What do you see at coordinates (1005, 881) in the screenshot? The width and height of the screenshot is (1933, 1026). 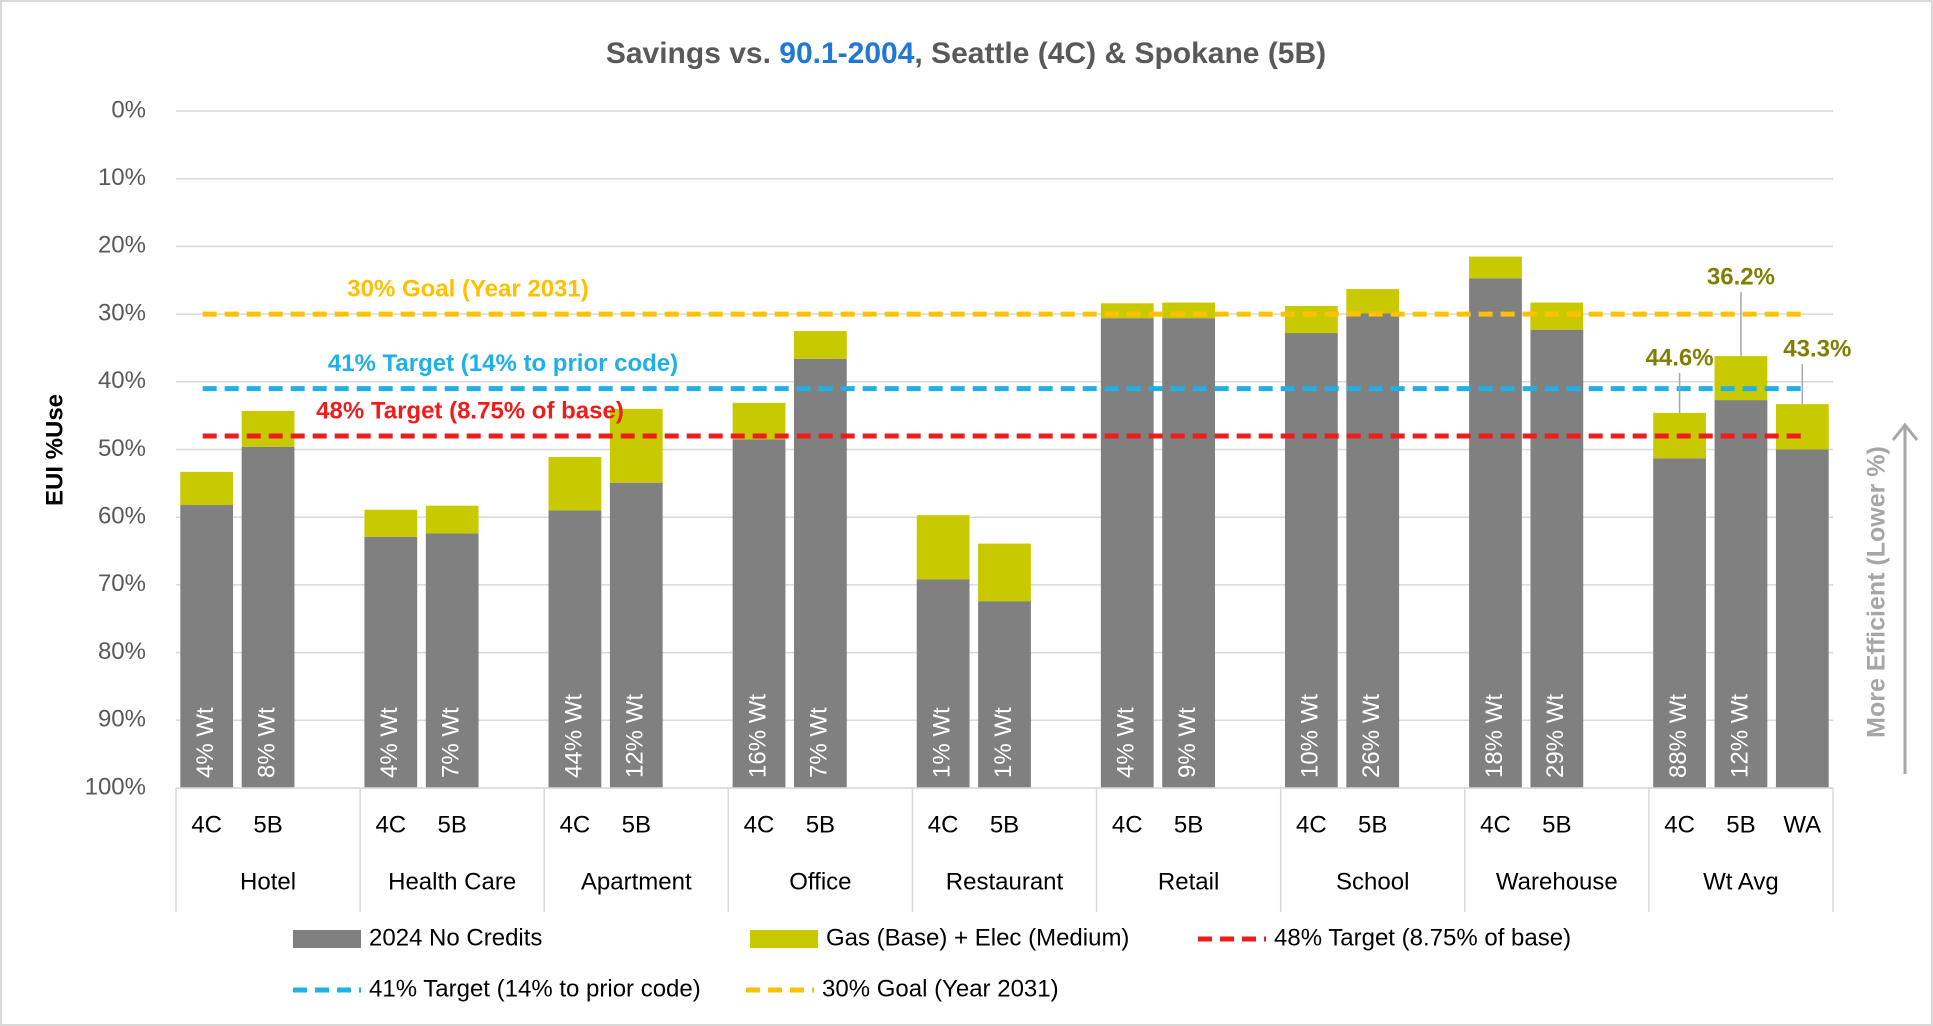 I see `group-label: Restaurant` at bounding box center [1005, 881].